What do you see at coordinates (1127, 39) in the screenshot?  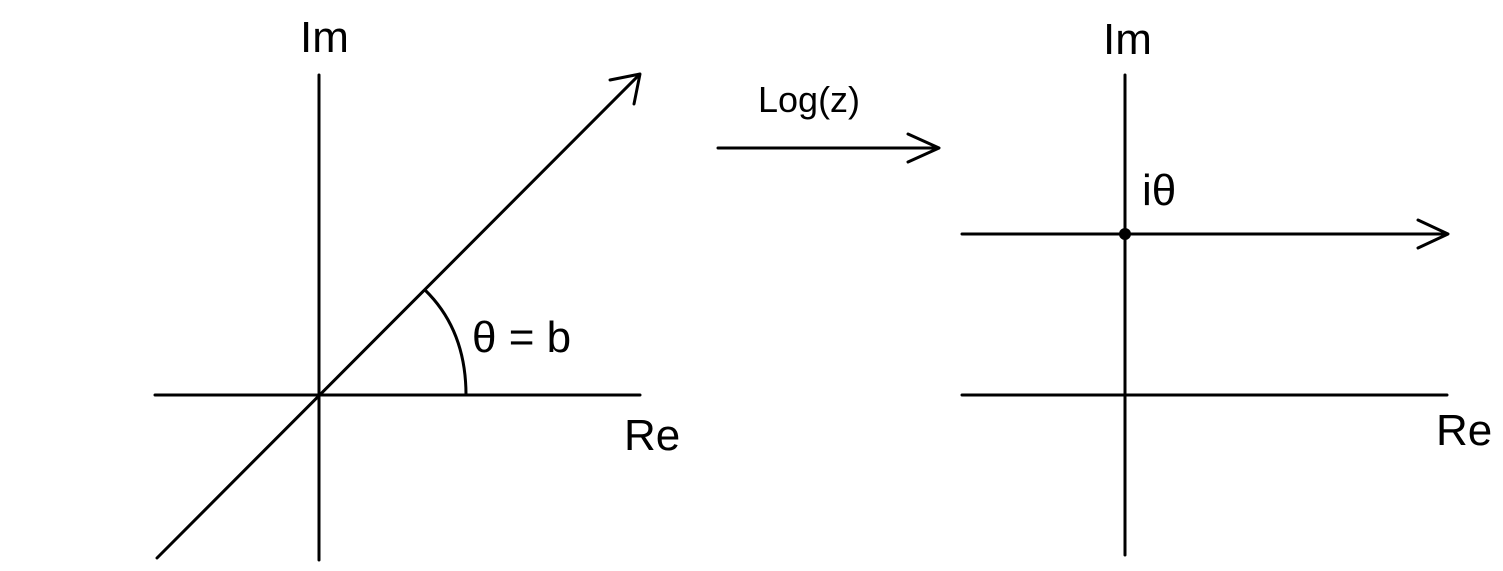 I see `right-im-label: Im` at bounding box center [1127, 39].